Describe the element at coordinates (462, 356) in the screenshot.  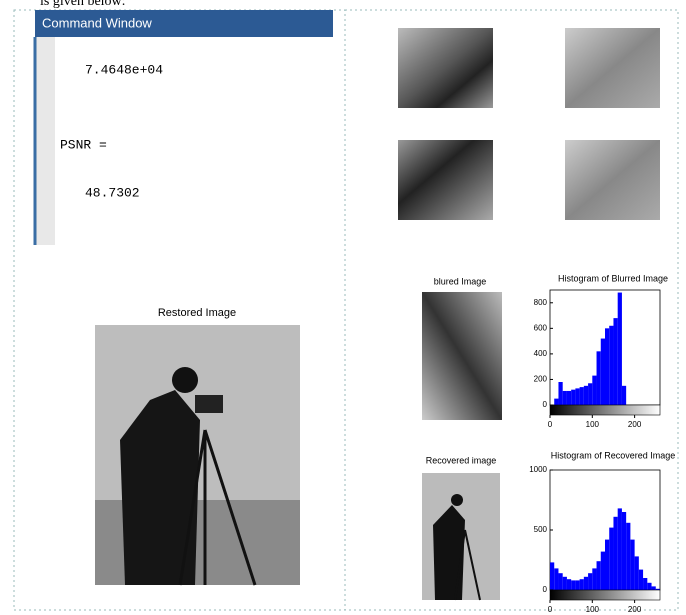
I see `blurred-image` at that location.